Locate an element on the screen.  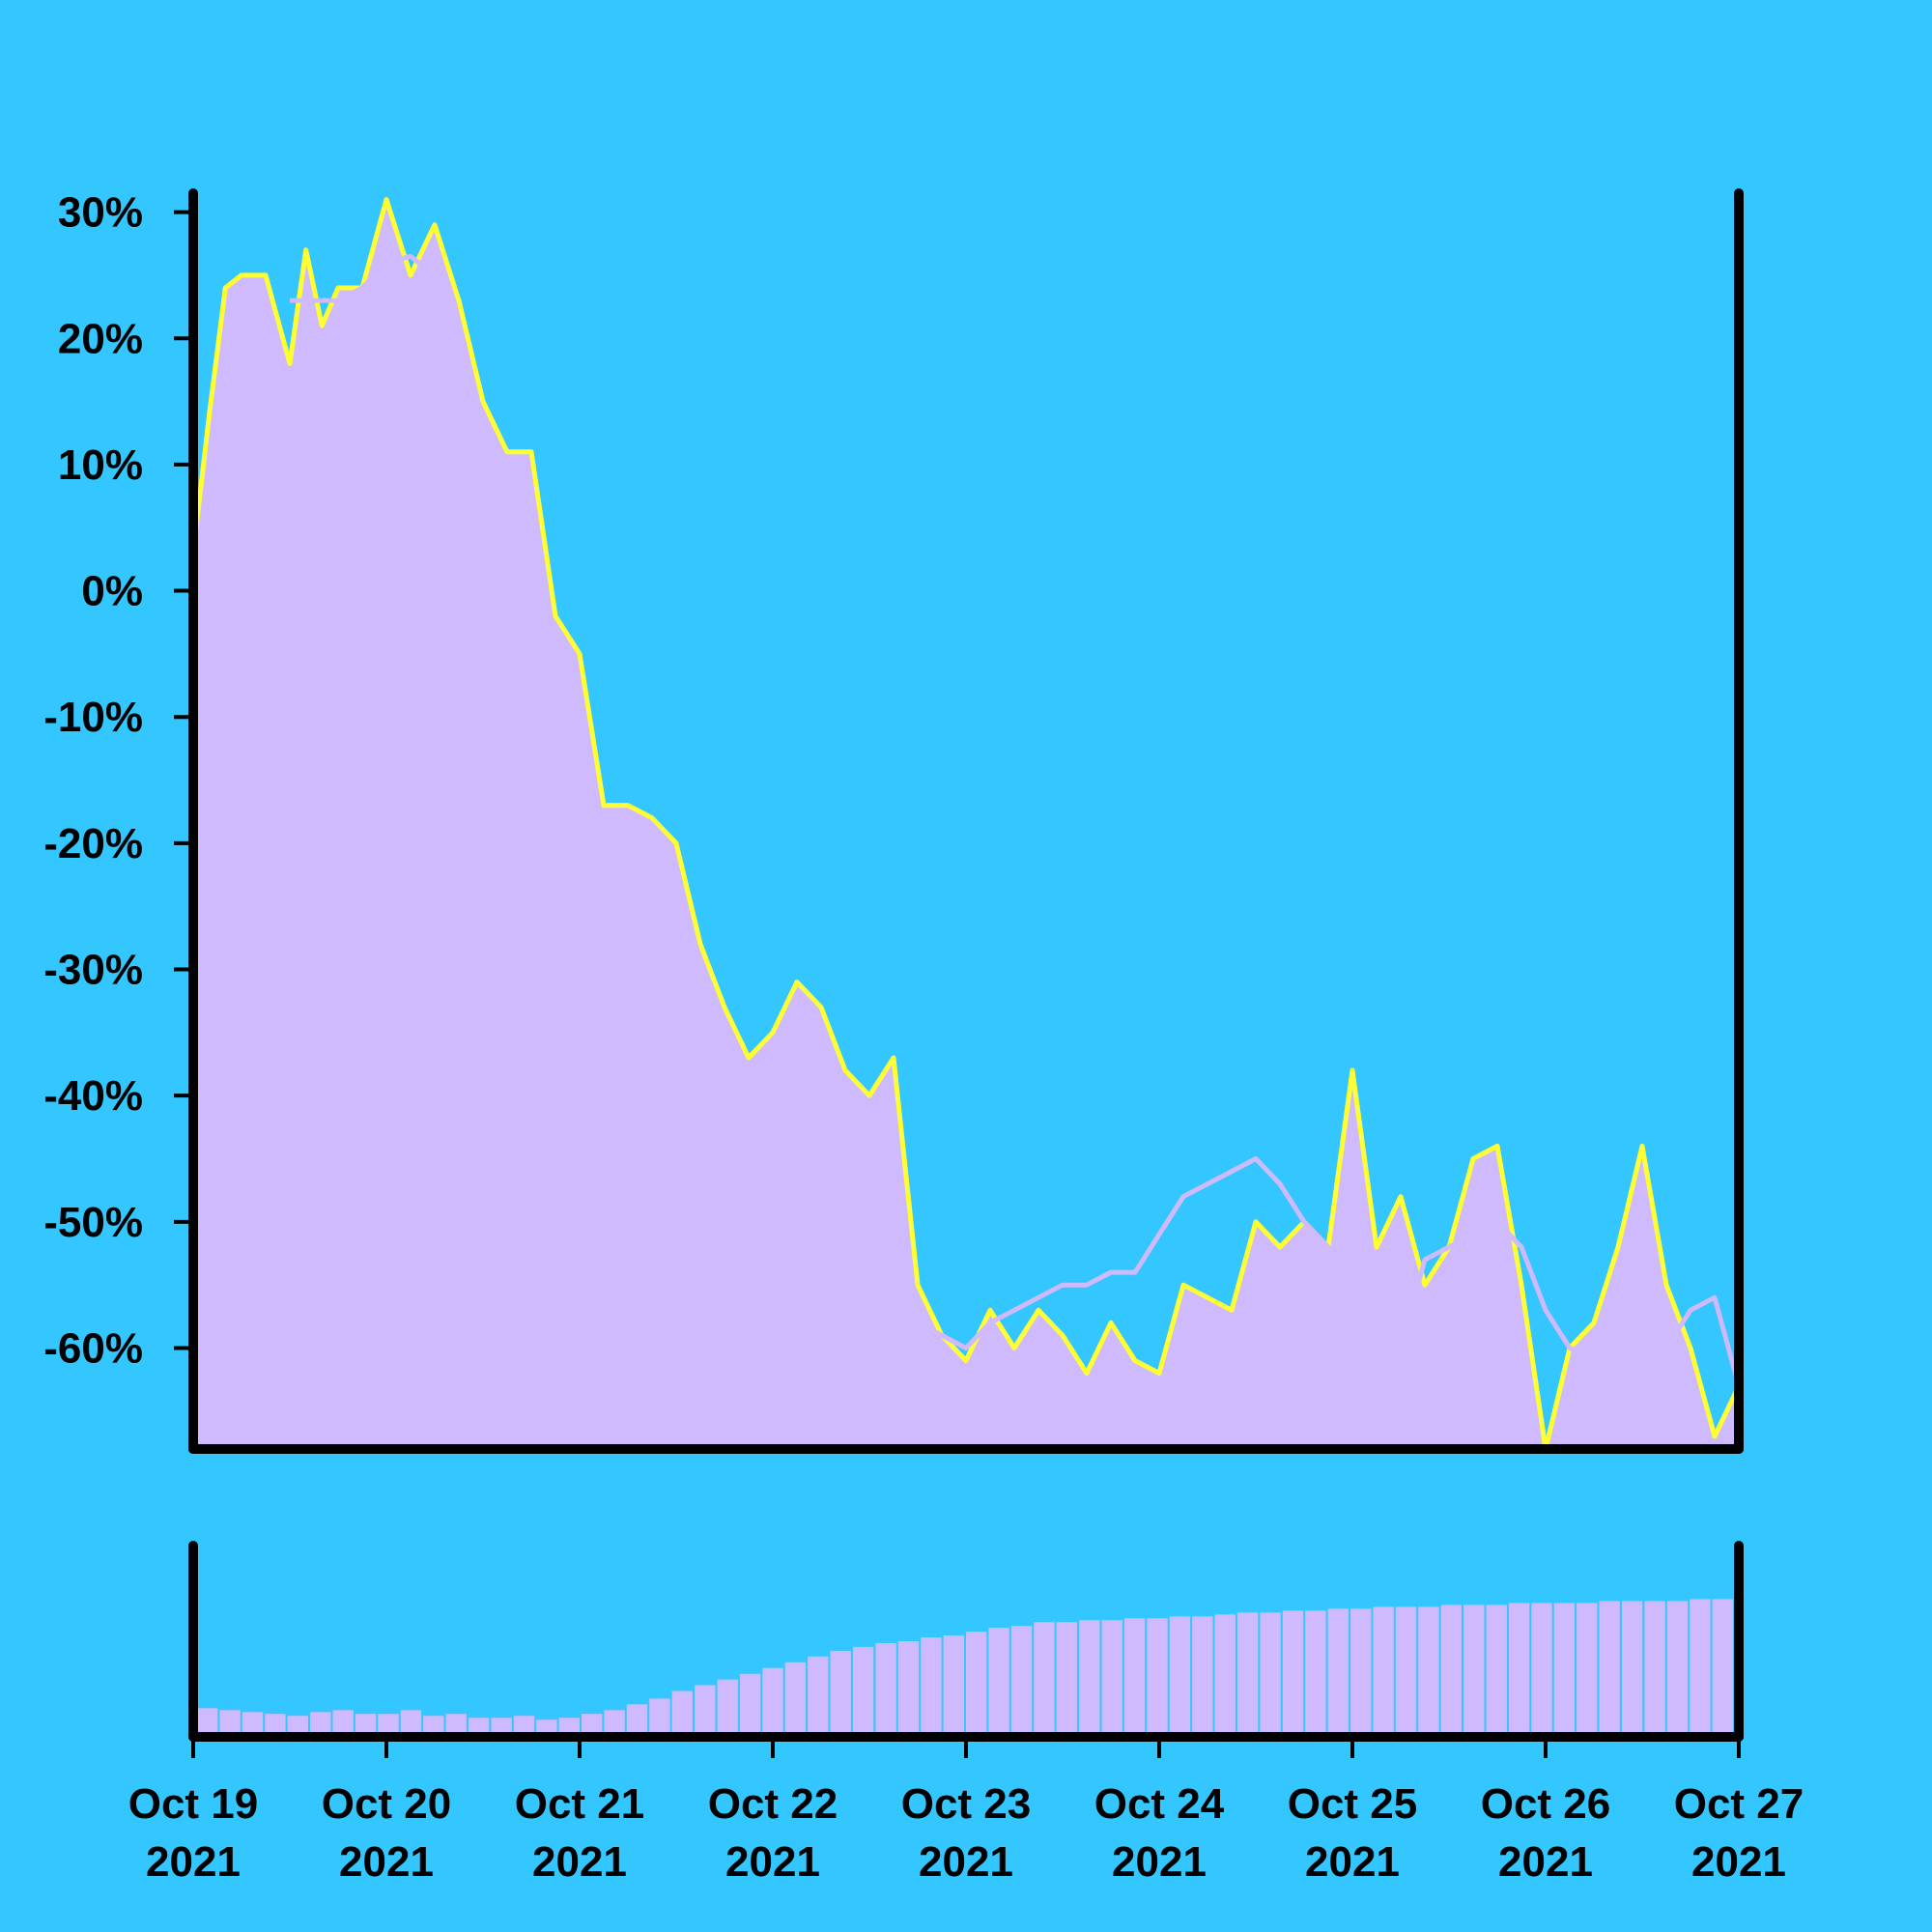
volume-plot is located at coordinates (965, 1668).